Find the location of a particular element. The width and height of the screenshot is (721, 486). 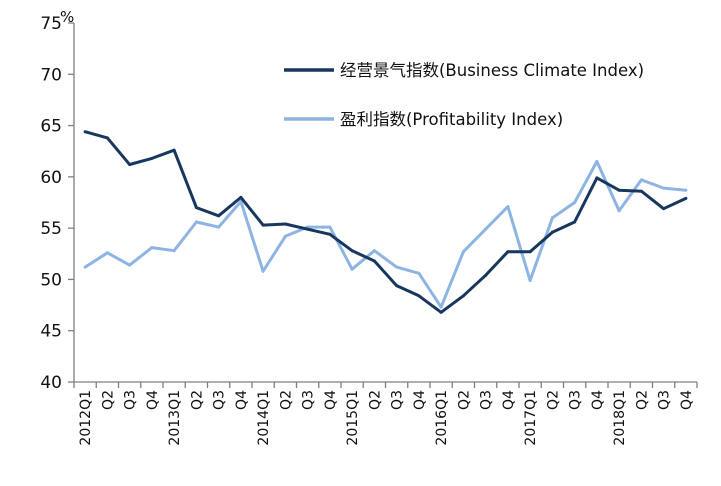

x-tick-label: 2013Q1 is located at coordinates (175, 418).